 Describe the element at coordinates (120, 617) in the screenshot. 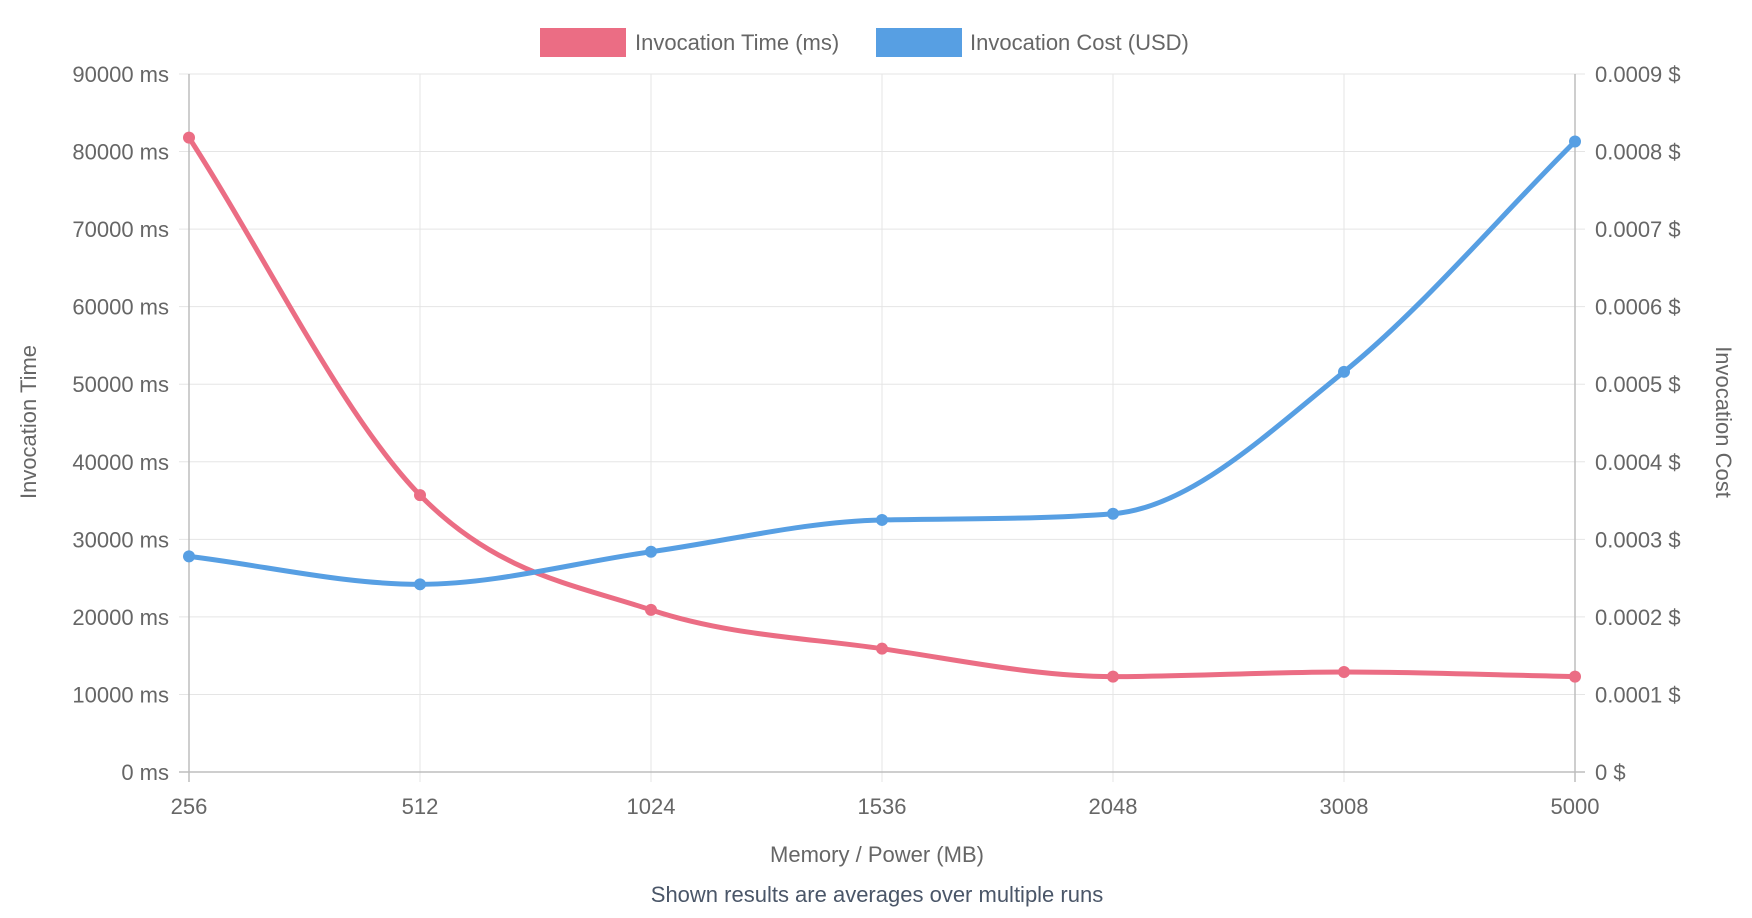

I see `y-left-tick-label: 20000 ms` at that location.